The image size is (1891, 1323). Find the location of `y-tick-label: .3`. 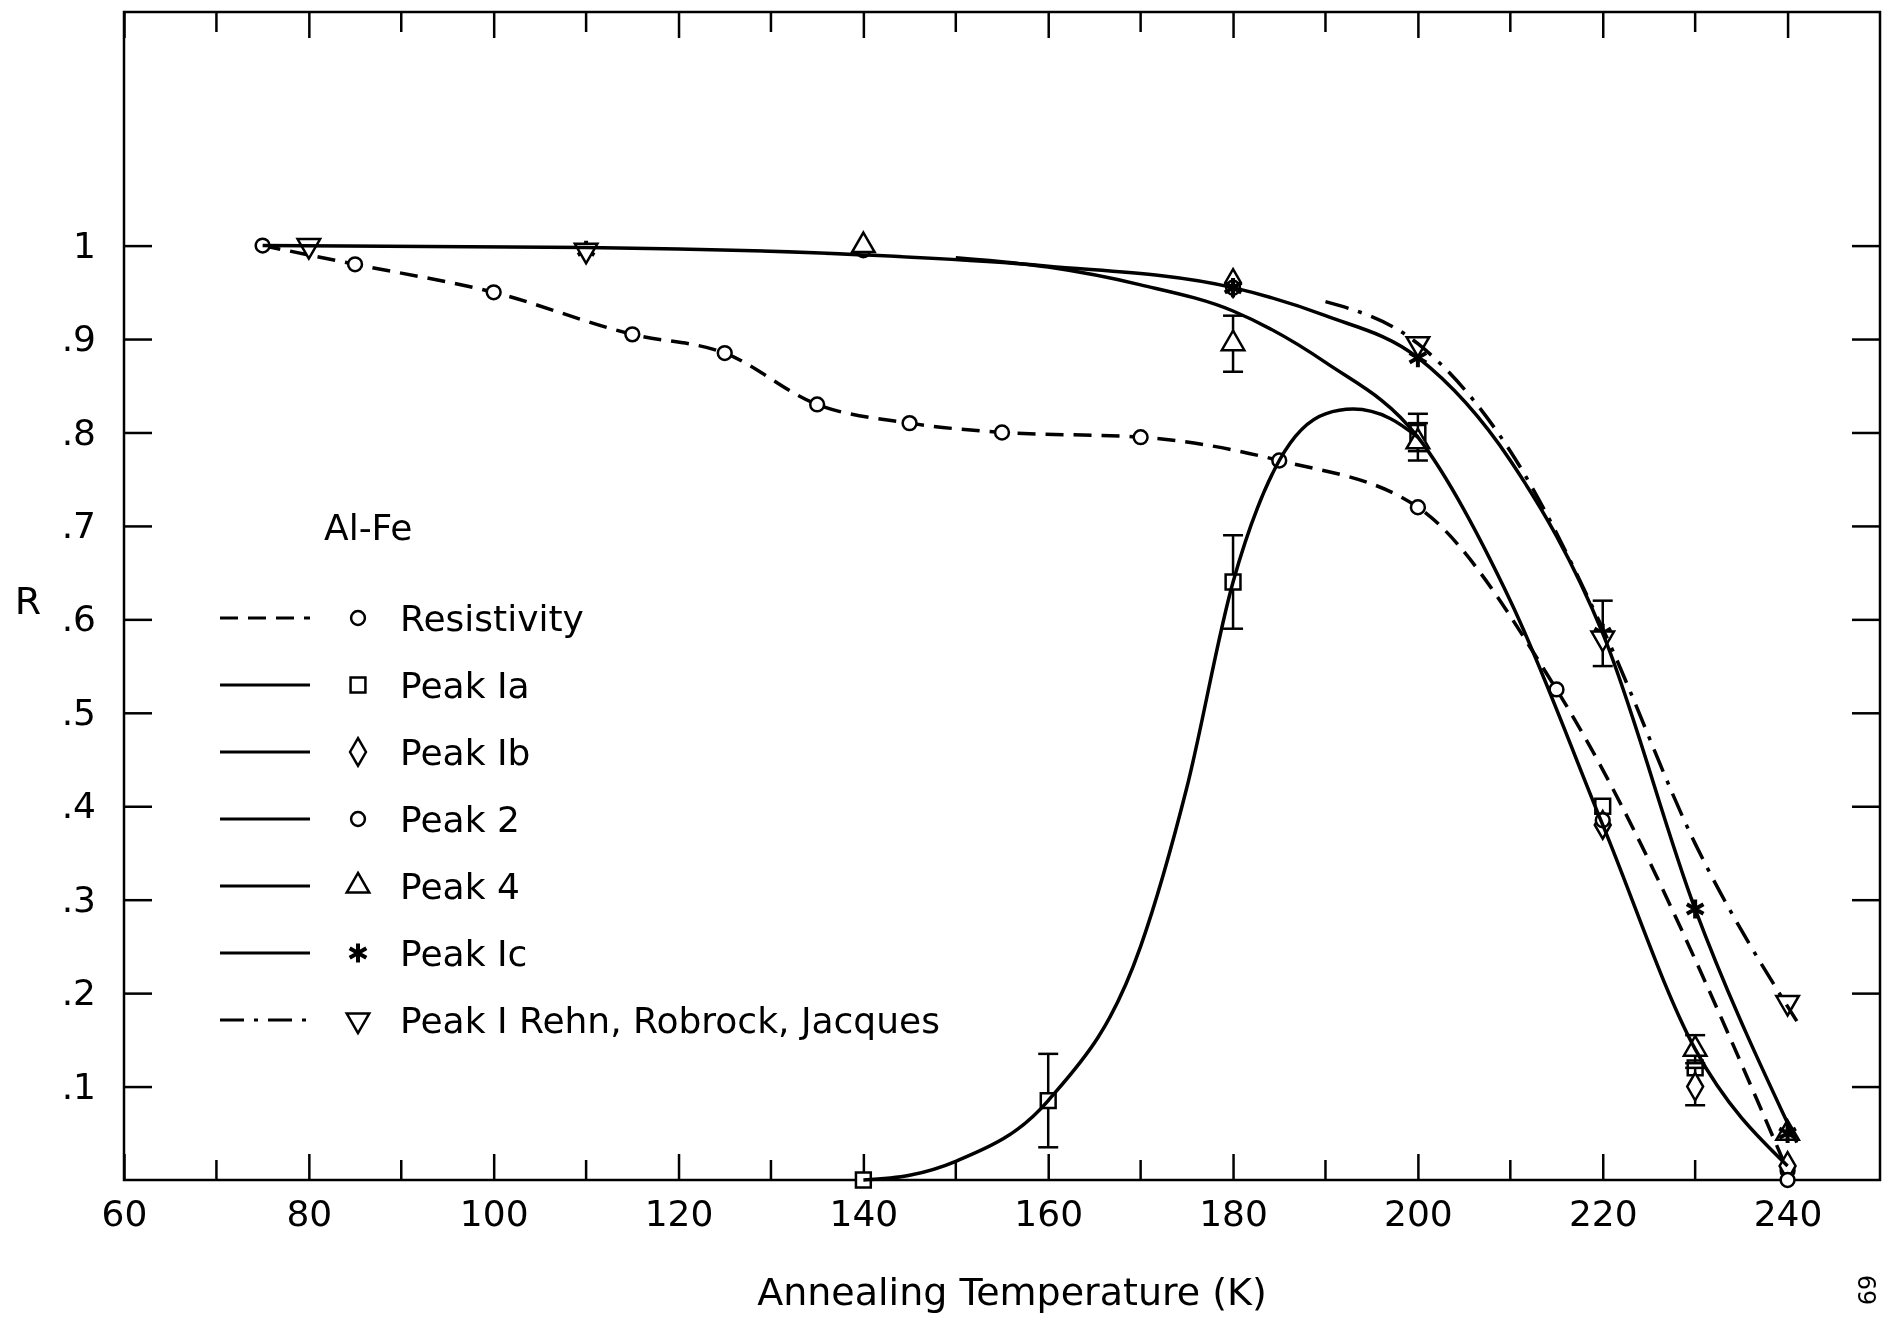

y-tick-label: .3 is located at coordinates (78, 899).